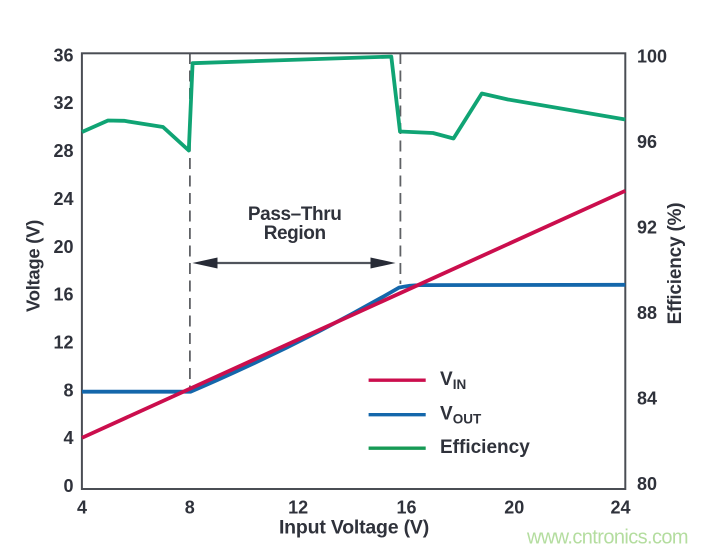  What do you see at coordinates (647, 398) in the screenshot?
I see `svg-text: 84` at bounding box center [647, 398].